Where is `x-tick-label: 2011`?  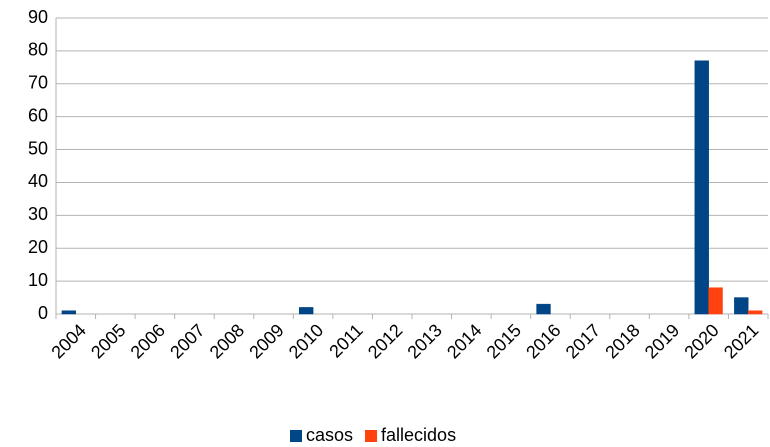
x-tick-label: 2011 is located at coordinates (346, 341).